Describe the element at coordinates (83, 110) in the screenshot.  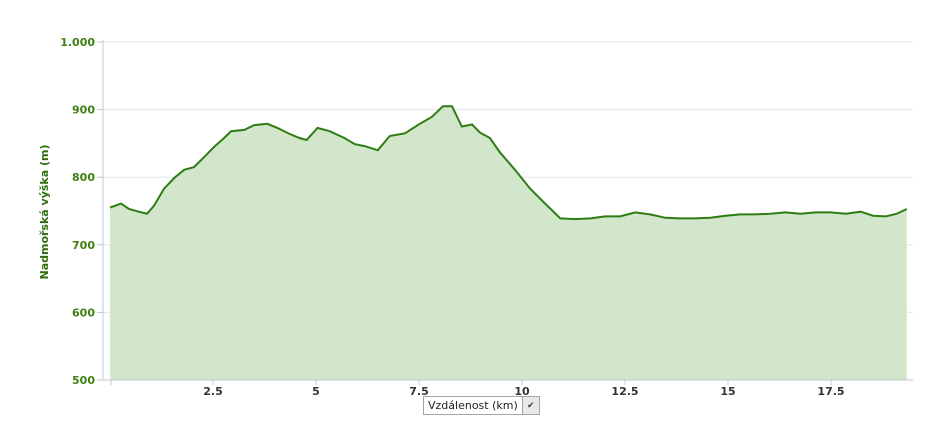
I see `y-tick-label: 900` at that location.